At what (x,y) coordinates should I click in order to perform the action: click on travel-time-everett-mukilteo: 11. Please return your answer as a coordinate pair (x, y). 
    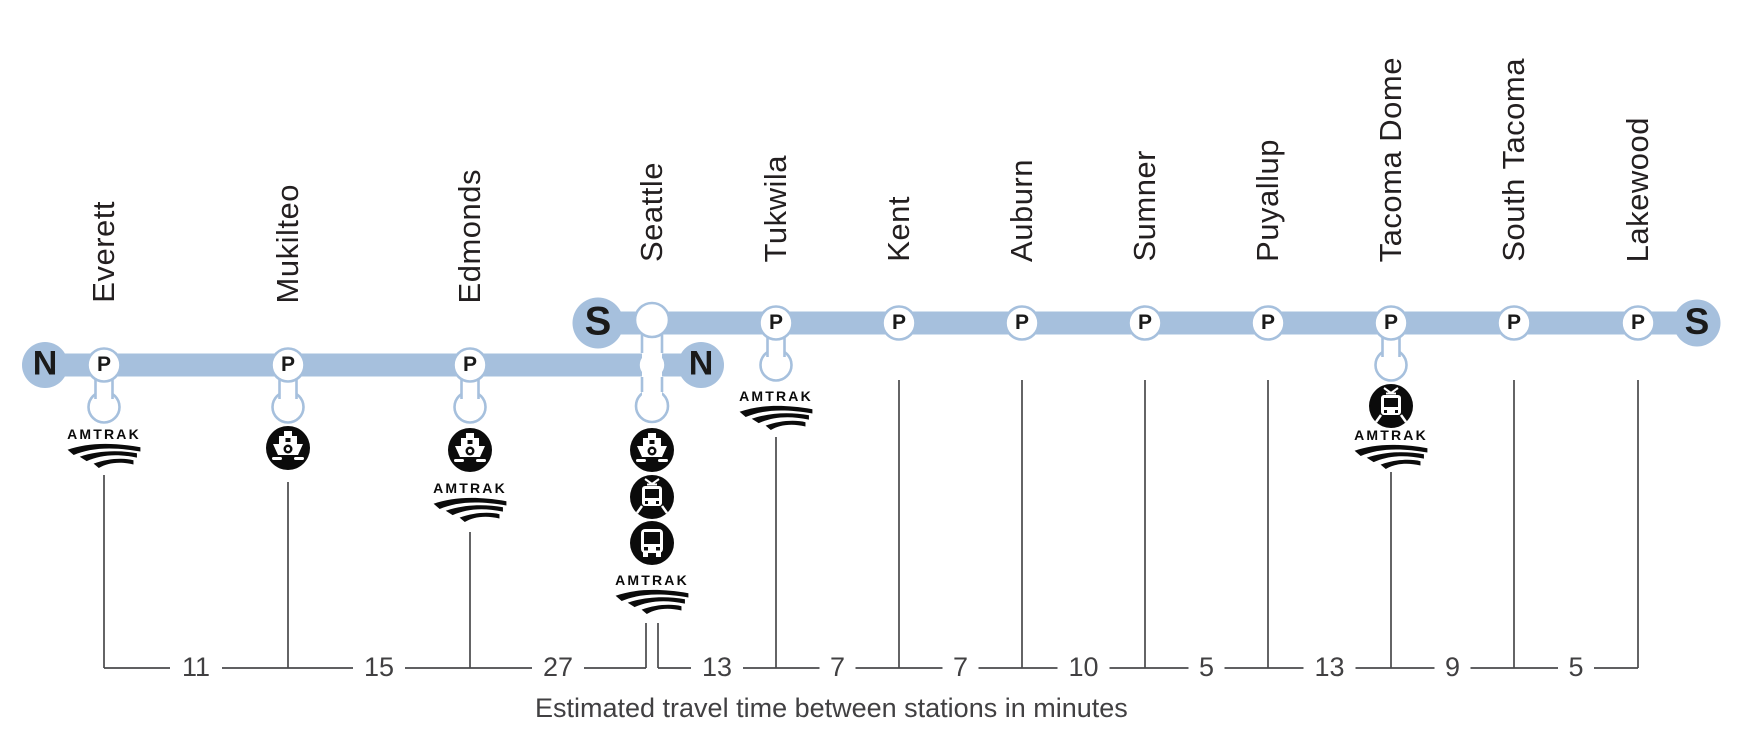
    Looking at the image, I should click on (196, 667).